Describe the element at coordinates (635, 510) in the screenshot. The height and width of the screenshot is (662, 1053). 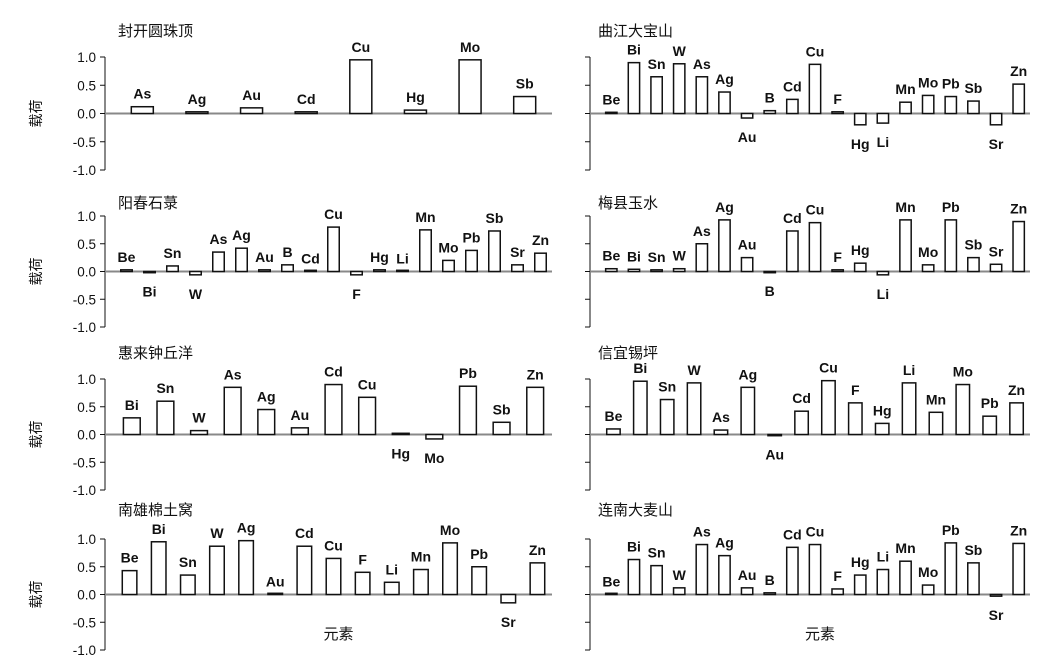
I see `panel-title: 连南大麦山` at that location.